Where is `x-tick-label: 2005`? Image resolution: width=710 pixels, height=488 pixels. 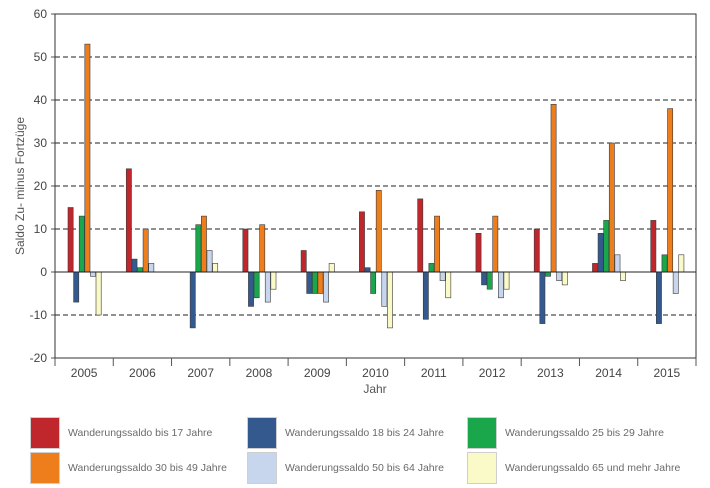
x-tick-label: 2005 is located at coordinates (84, 373).